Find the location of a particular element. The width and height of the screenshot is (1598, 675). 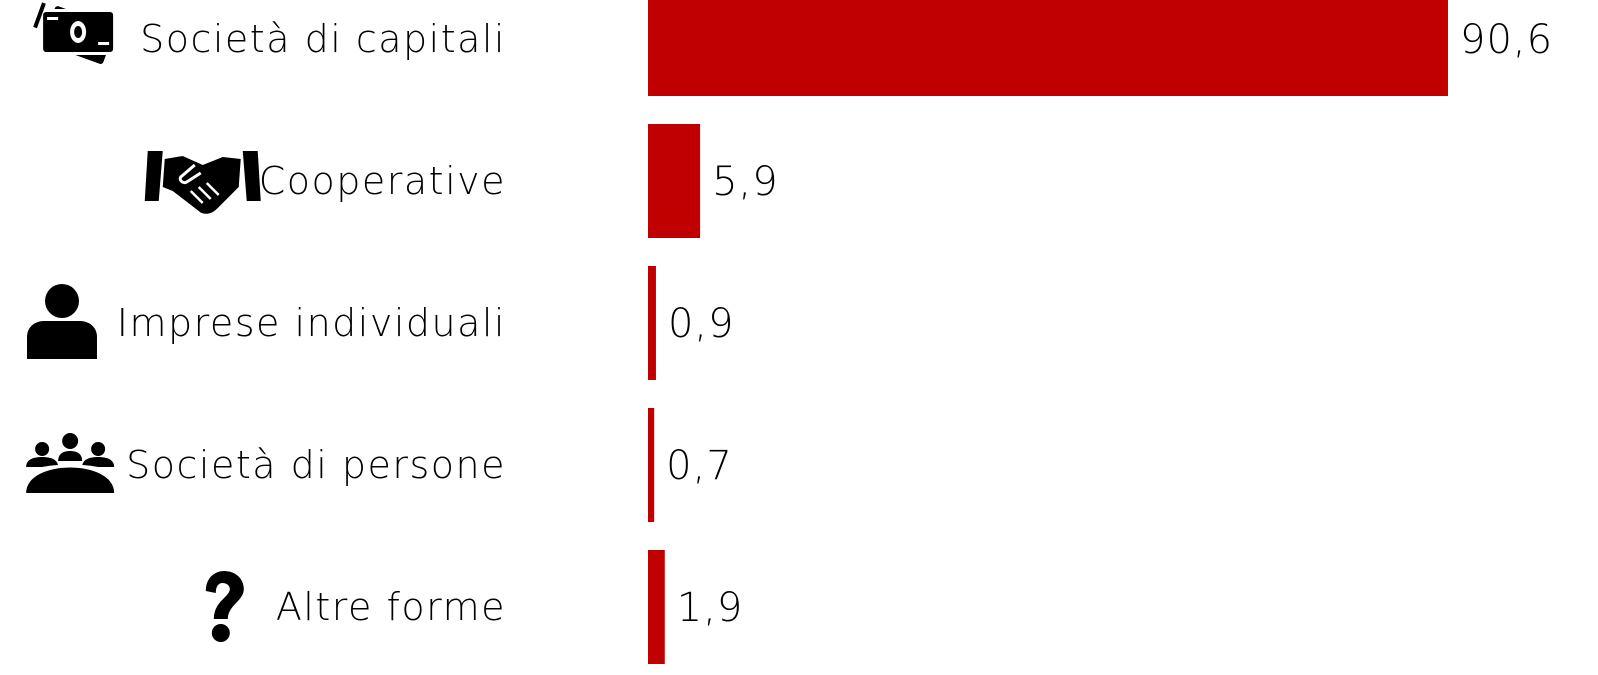

bar-imprese-individuali is located at coordinates (652, 323).